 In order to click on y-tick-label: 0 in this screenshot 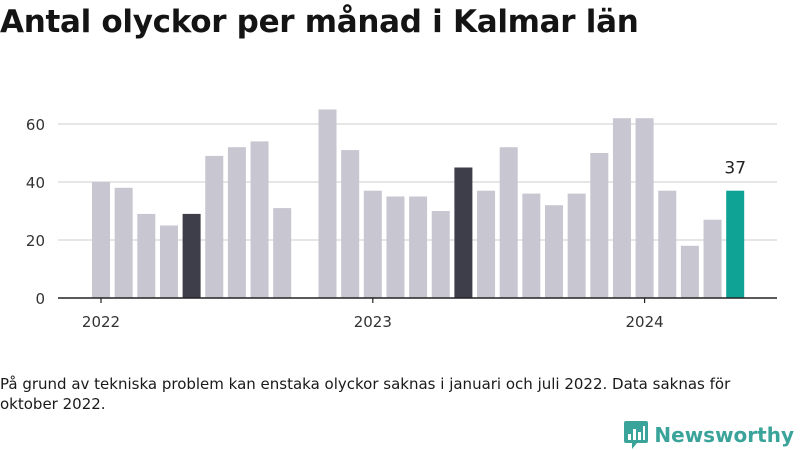, I will do `click(40, 299)`.